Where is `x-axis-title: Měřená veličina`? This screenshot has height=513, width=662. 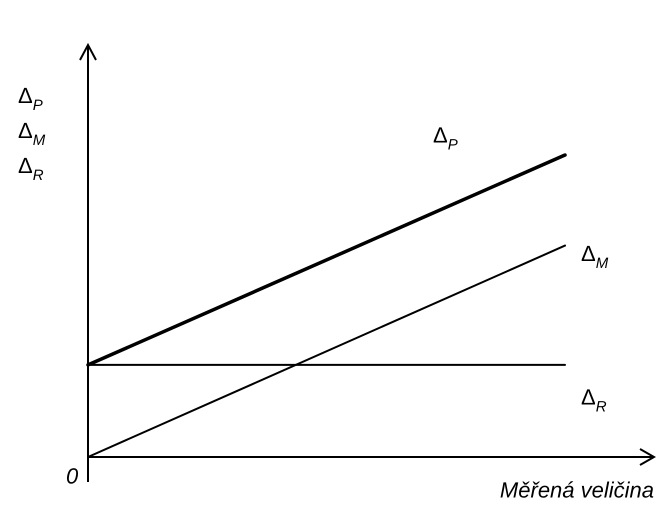 x-axis-title: Měřená veličina is located at coordinates (577, 490).